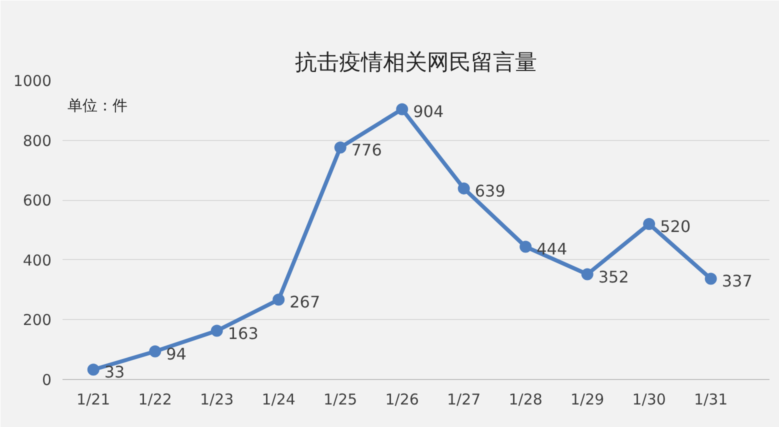  What do you see at coordinates (366, 150) in the screenshot?
I see `data-label: 776` at bounding box center [366, 150].